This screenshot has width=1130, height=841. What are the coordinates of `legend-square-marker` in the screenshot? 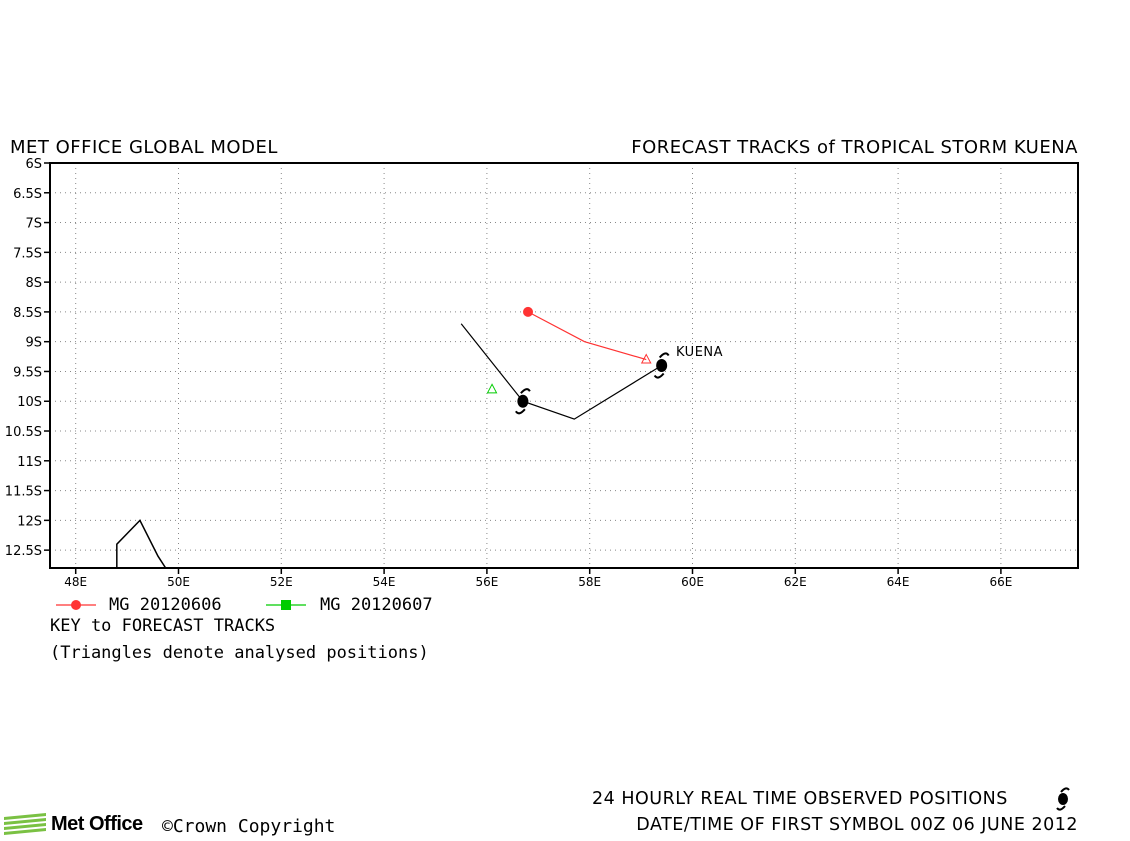 It's located at (286, 605).